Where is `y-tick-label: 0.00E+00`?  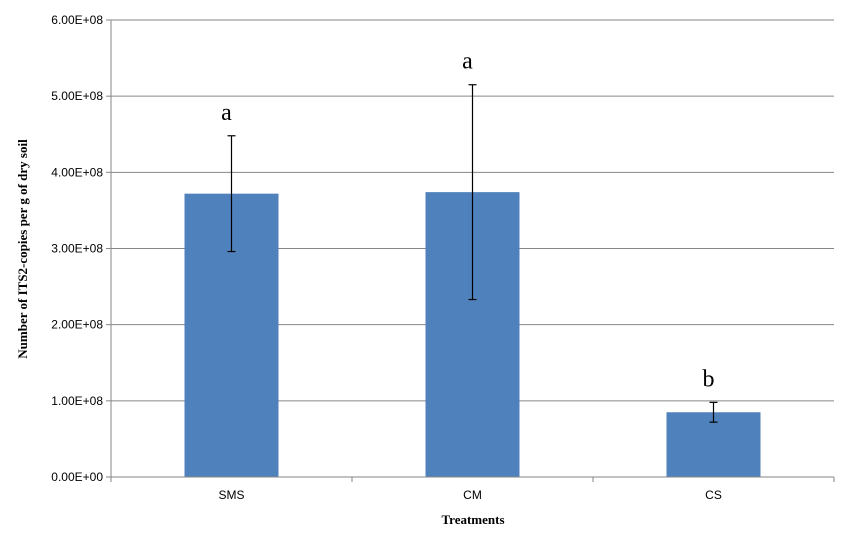
y-tick-label: 0.00E+00 is located at coordinates (77, 477).